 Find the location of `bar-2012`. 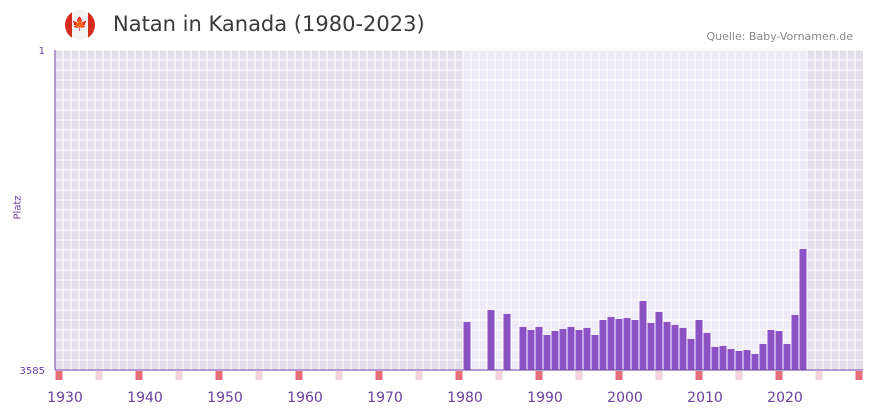

bar-2012 is located at coordinates (723, 357).